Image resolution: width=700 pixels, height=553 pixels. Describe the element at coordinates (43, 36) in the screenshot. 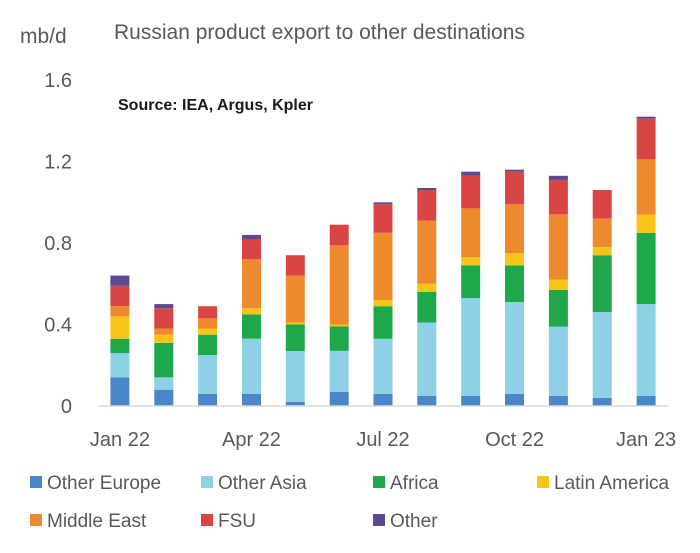

I see `y-axis-title: mb/d` at that location.